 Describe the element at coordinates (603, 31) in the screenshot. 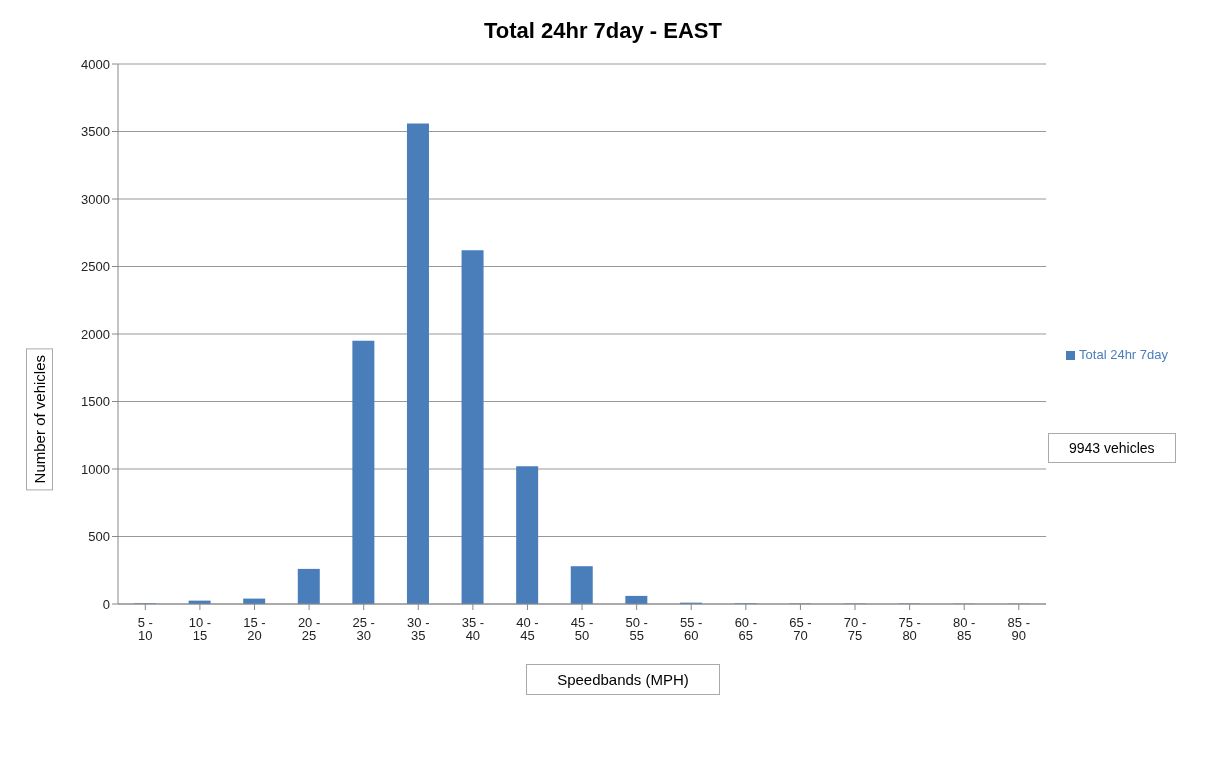

I see `chart-title: Total 24hr 7day - EAST` at that location.